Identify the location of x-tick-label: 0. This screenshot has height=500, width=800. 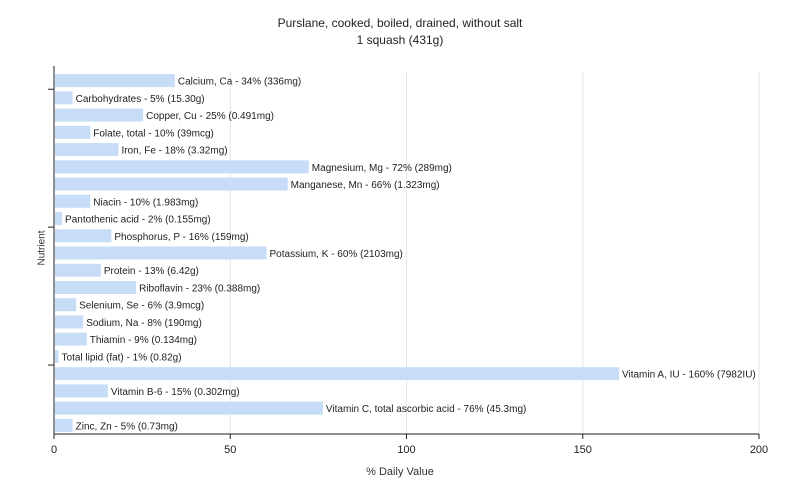
(54, 450).